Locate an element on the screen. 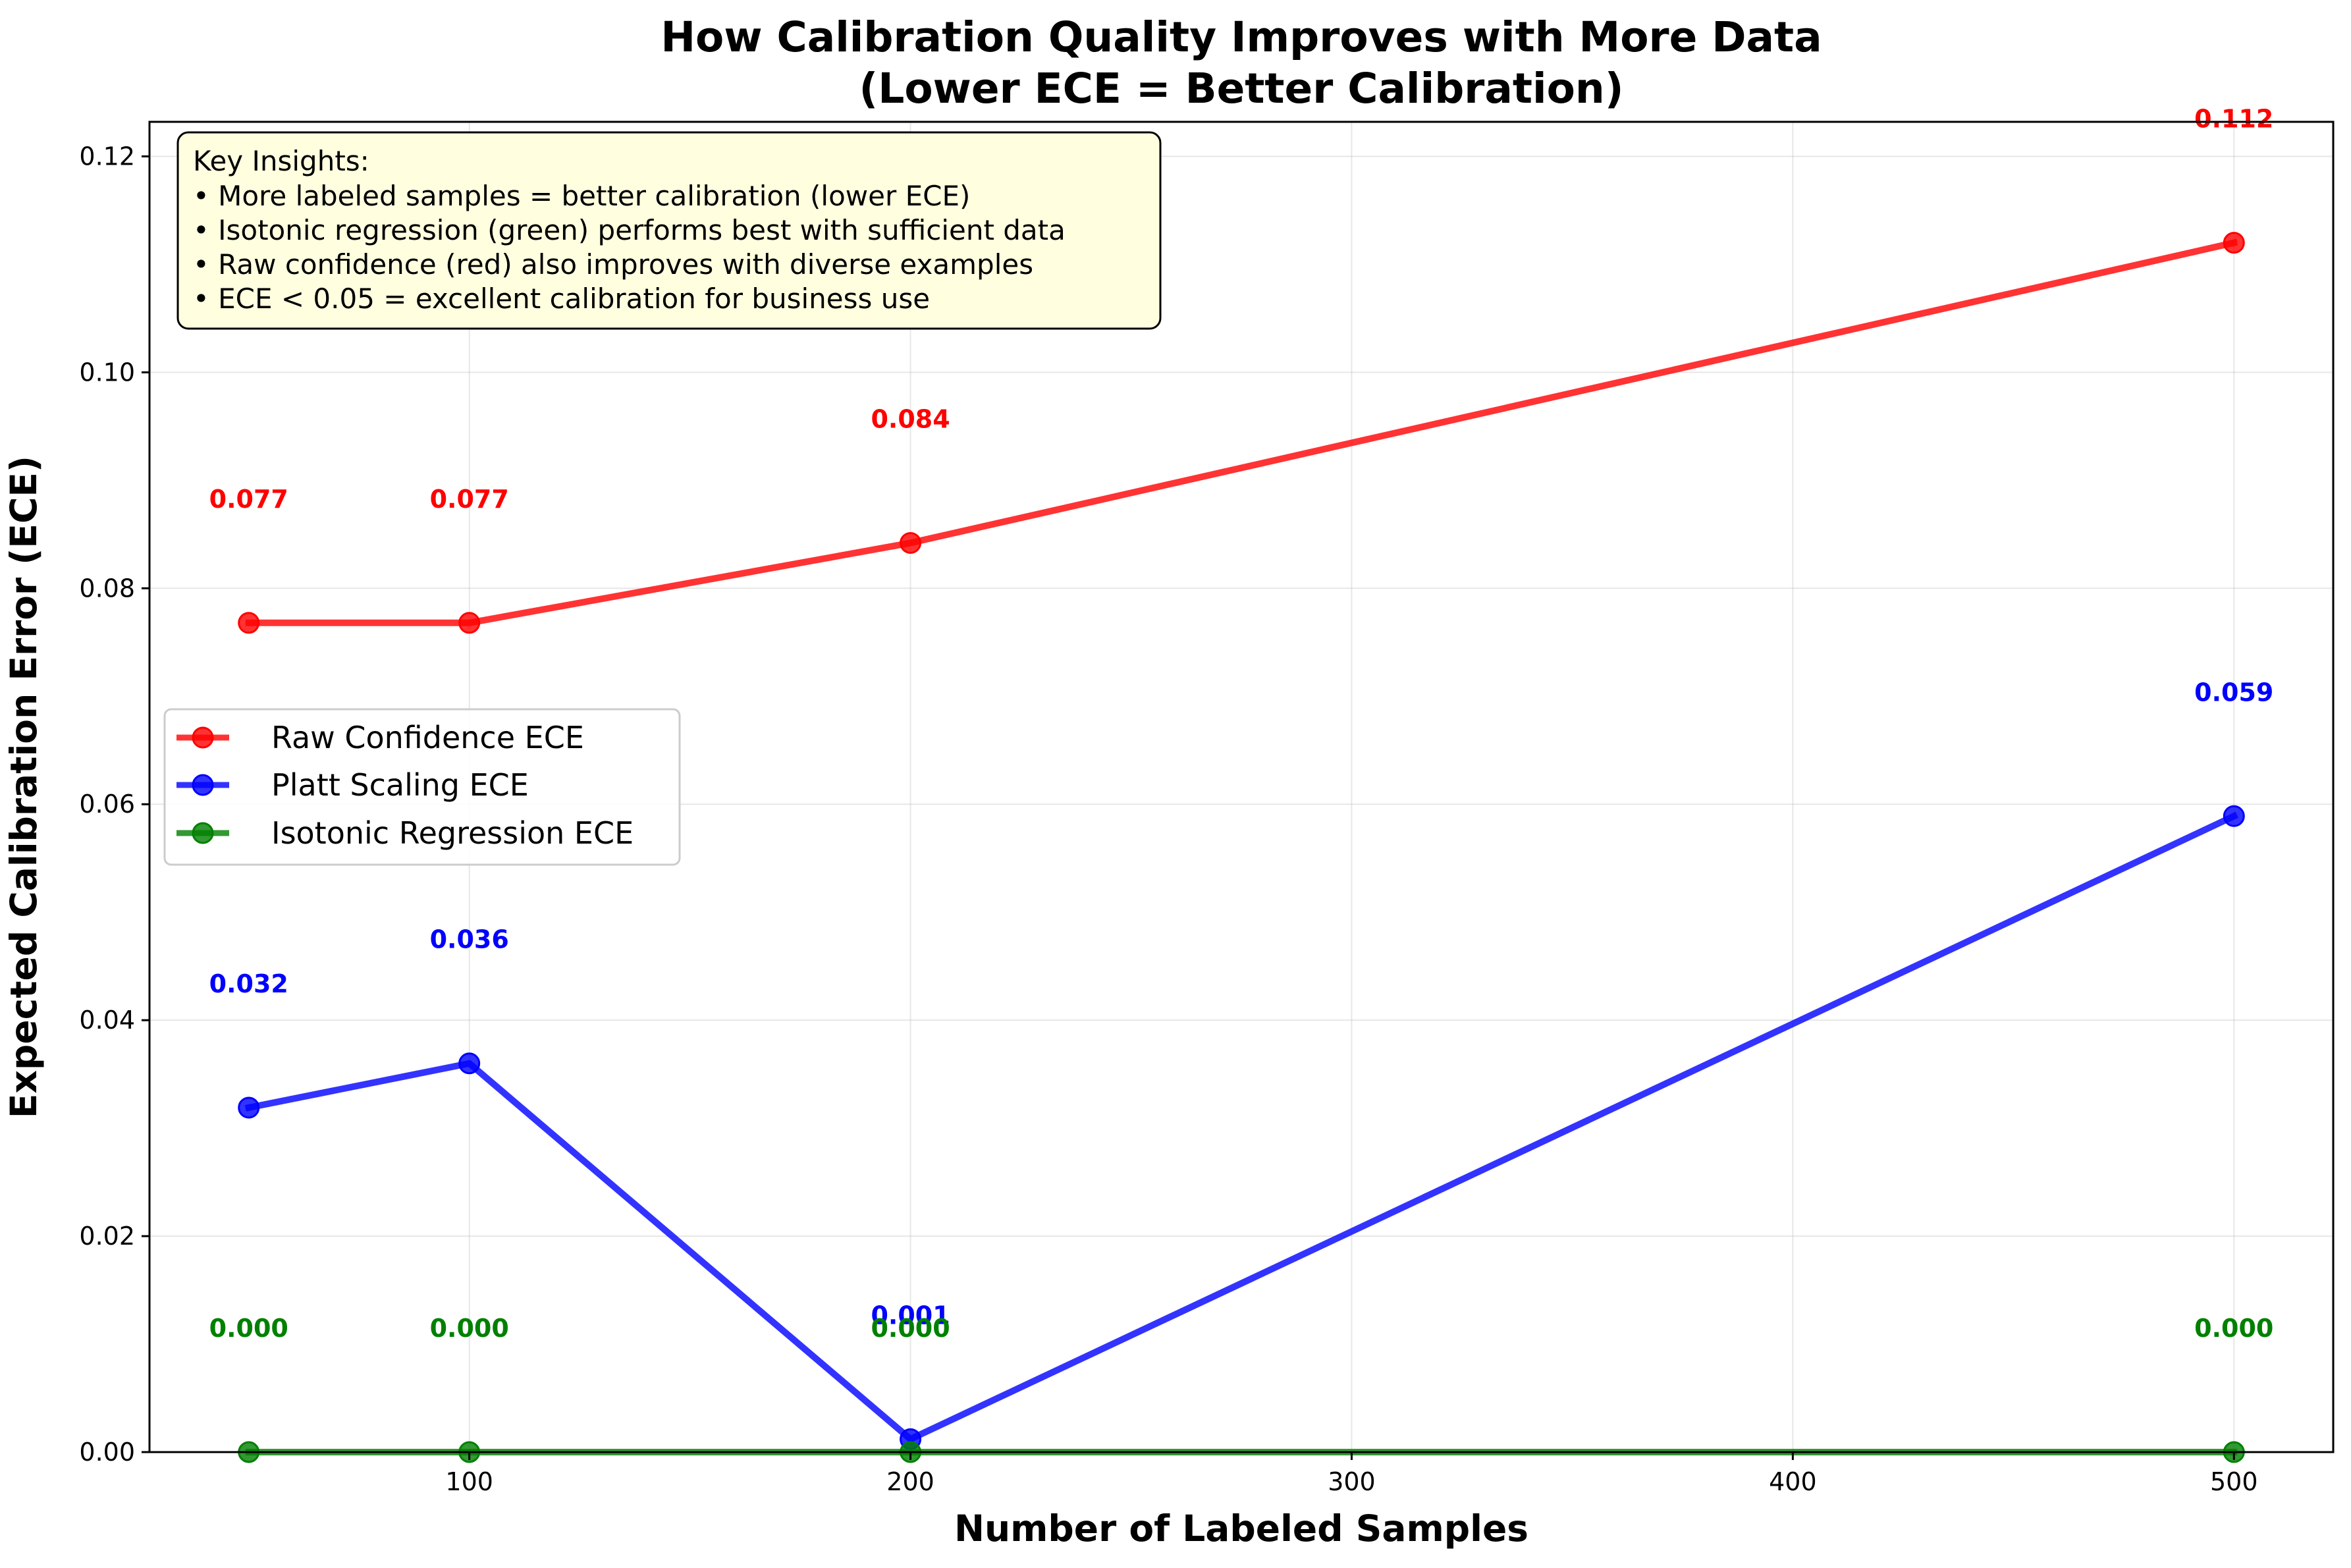  x-tick-label: 100 is located at coordinates (469, 1481).